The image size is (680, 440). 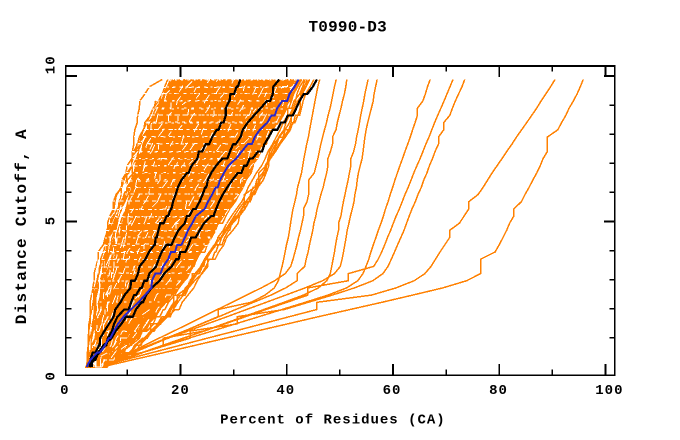 I want to click on svg-text: Distance Cutoff, A, so click(x=22, y=226).